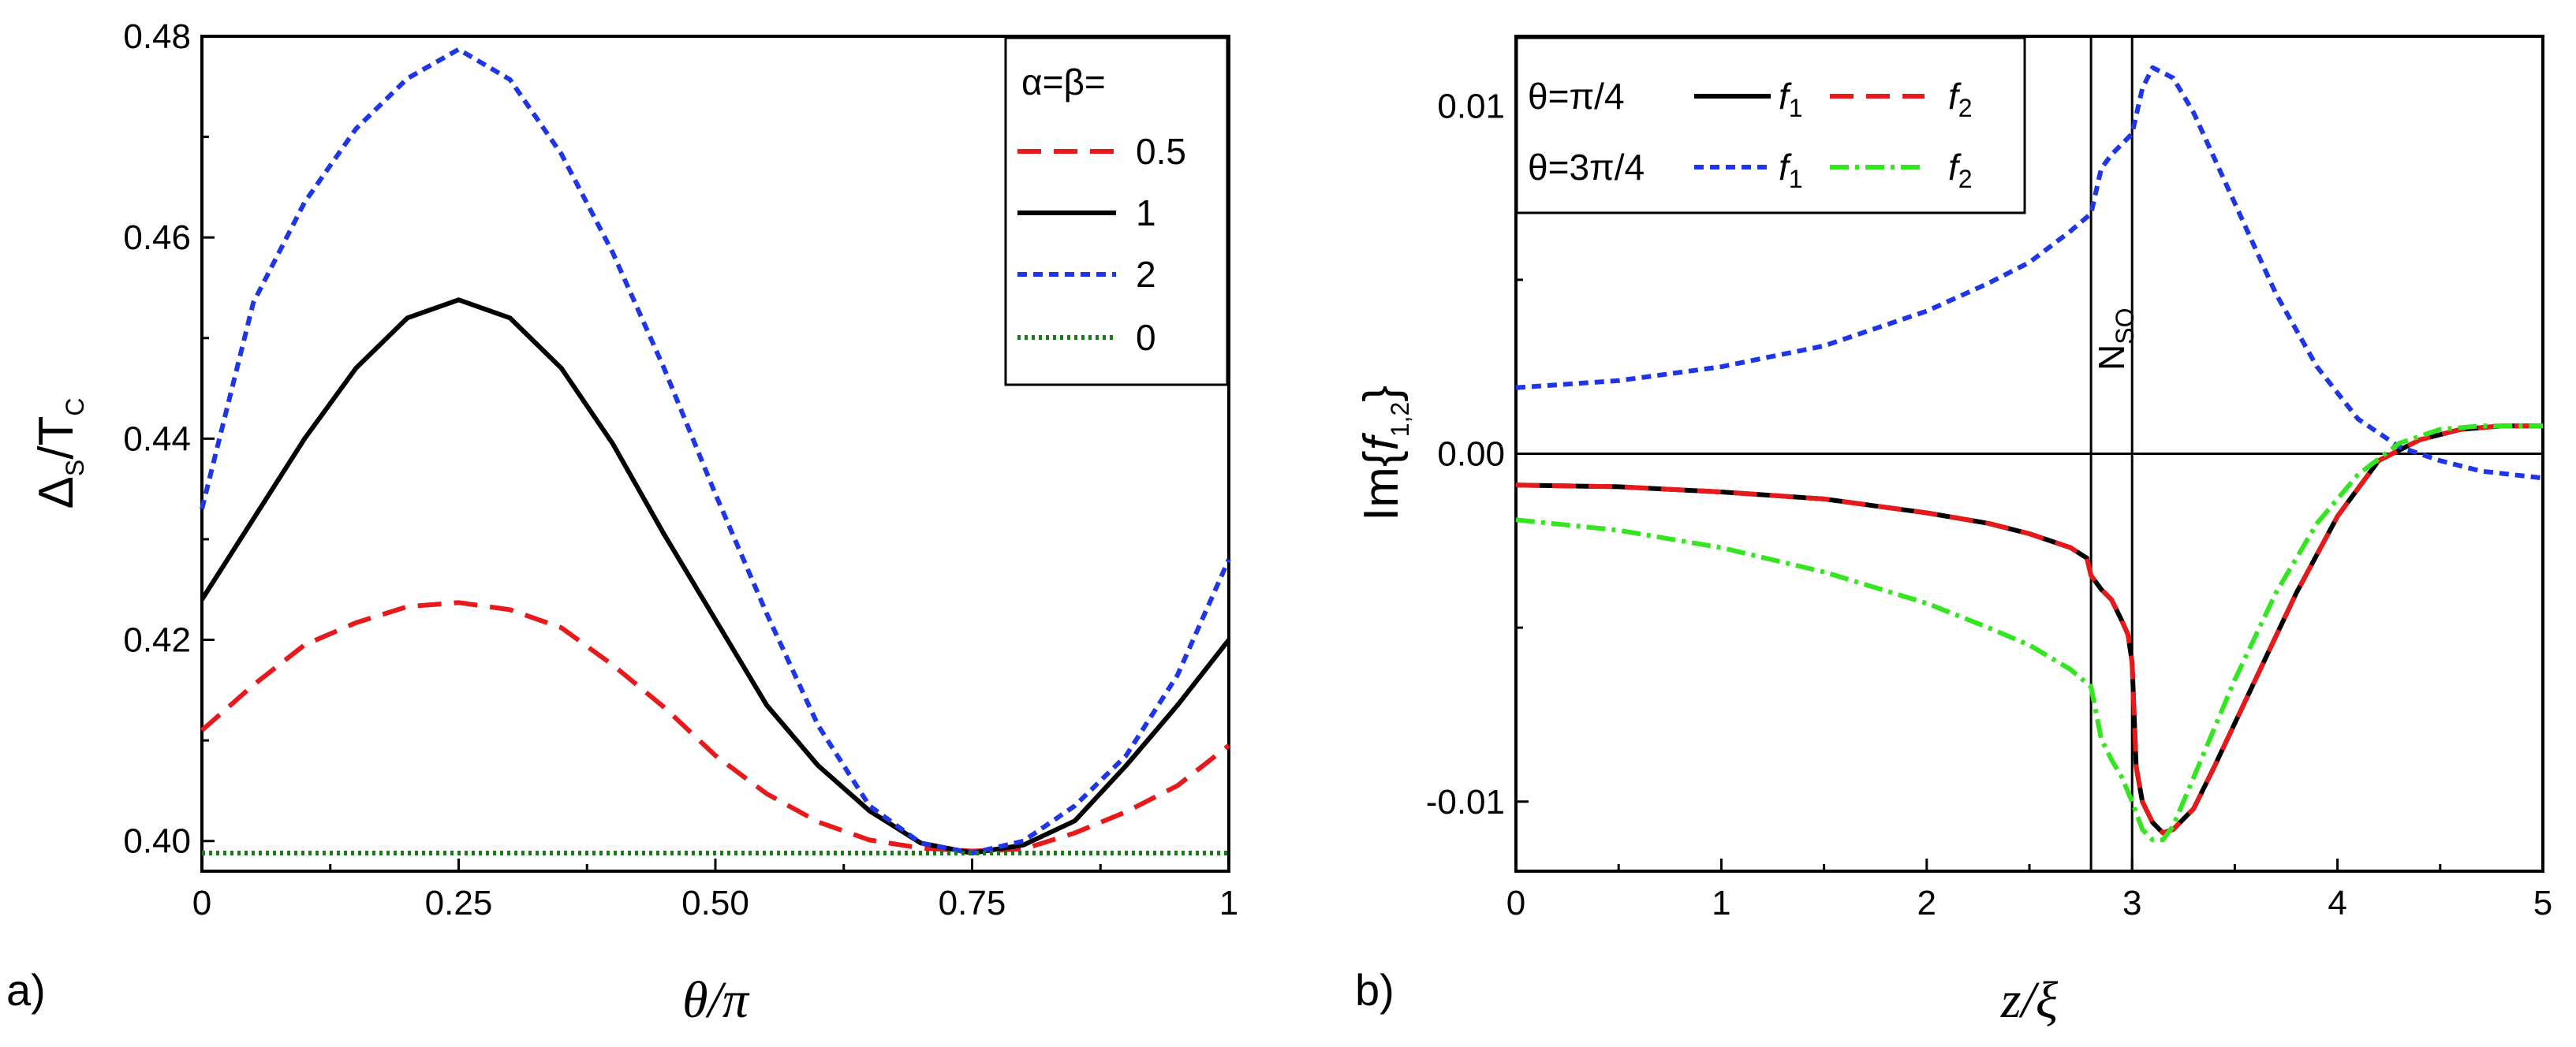  What do you see at coordinates (157, 841) in the screenshot?
I see `panel-a-ytick-label: 0.40` at bounding box center [157, 841].